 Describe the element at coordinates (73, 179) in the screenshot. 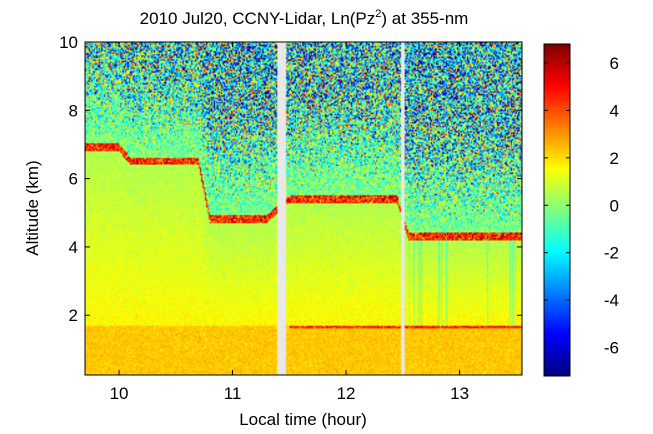

I see `y-tick-label: 6` at that location.